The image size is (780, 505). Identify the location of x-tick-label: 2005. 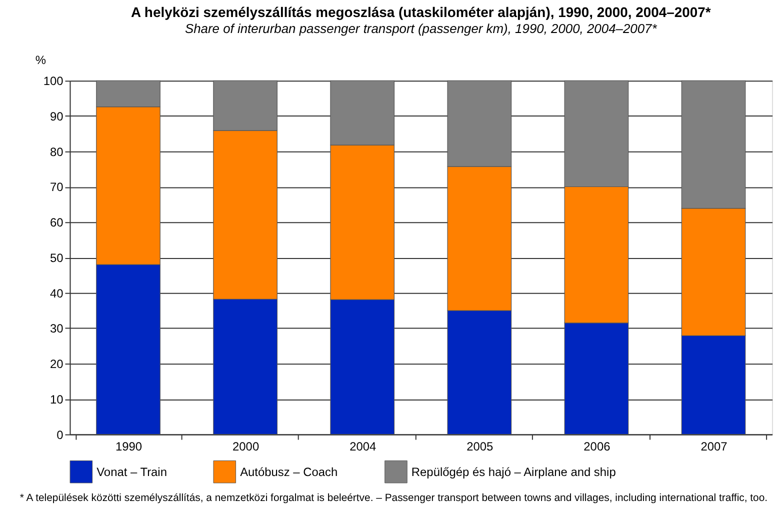
(480, 447).